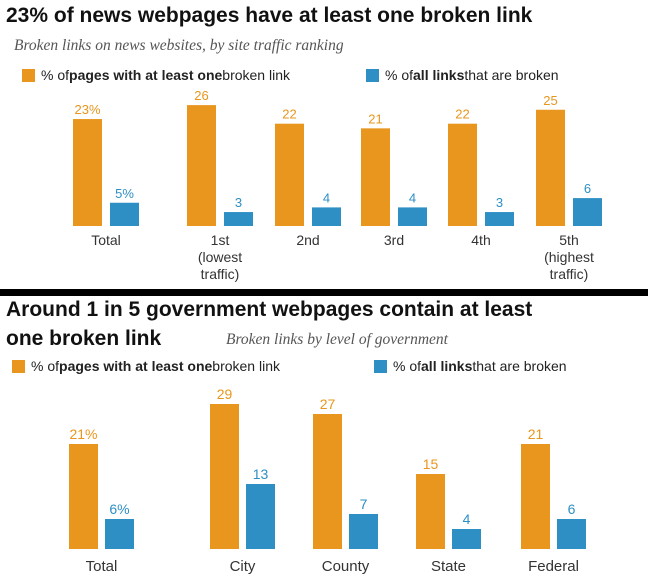 This screenshot has height=583, width=648. Describe the element at coordinates (364, 504) in the screenshot. I see `data-label-links: 7` at that location.